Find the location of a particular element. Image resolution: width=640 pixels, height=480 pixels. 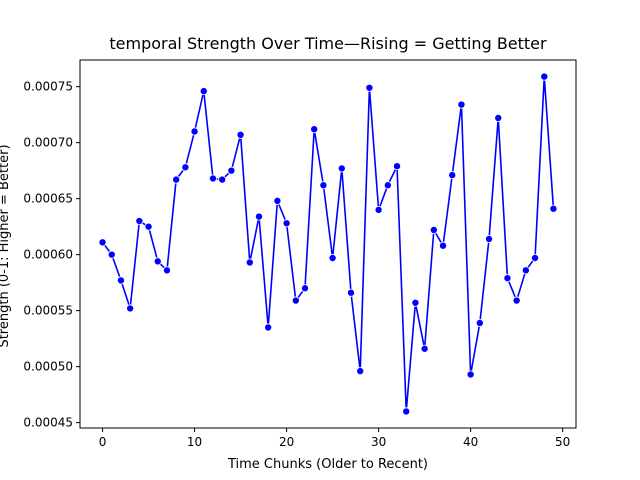

y-tick-label: 0.00070 is located at coordinates (48, 143).